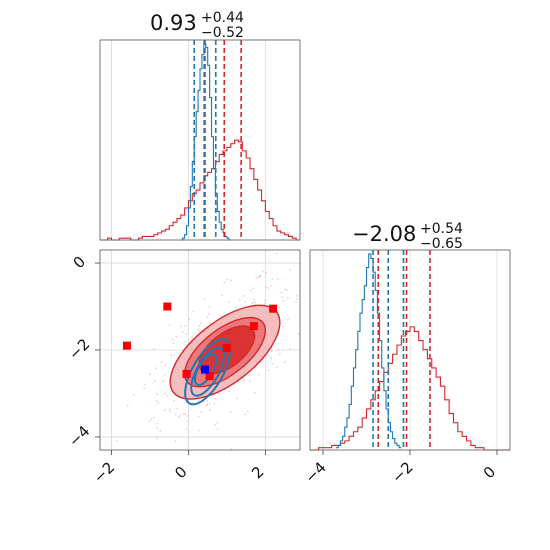  Describe the element at coordinates (441, 229) in the screenshot. I see `hist2-title-upper-error: +0.54` at that location.